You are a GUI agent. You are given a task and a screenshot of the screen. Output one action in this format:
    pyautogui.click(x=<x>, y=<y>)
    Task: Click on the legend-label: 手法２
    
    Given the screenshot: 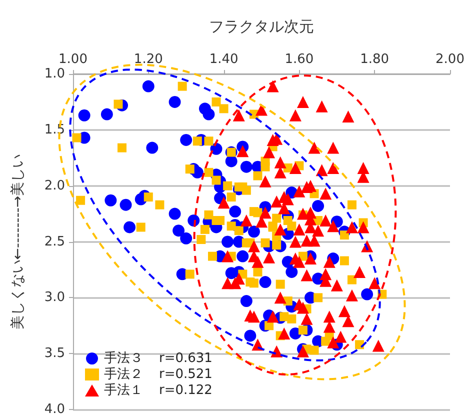 What is the action you would take?
    pyautogui.click(x=123, y=374)
    